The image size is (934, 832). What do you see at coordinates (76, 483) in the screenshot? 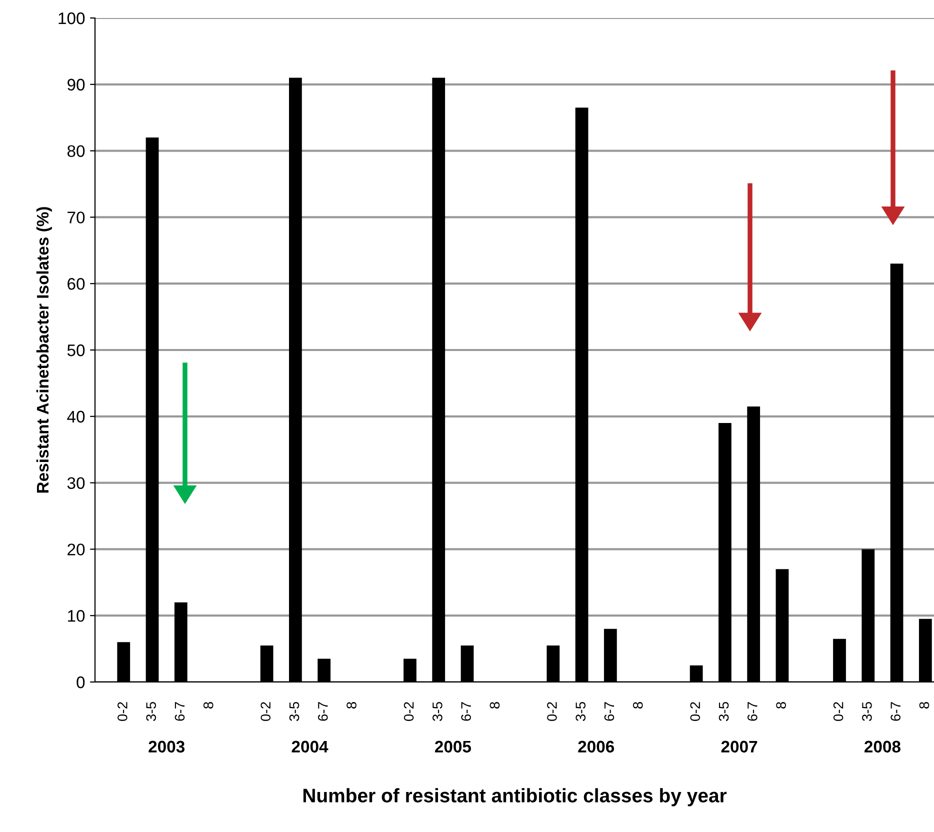
I see `y-tick-label: 30` at bounding box center [76, 483].